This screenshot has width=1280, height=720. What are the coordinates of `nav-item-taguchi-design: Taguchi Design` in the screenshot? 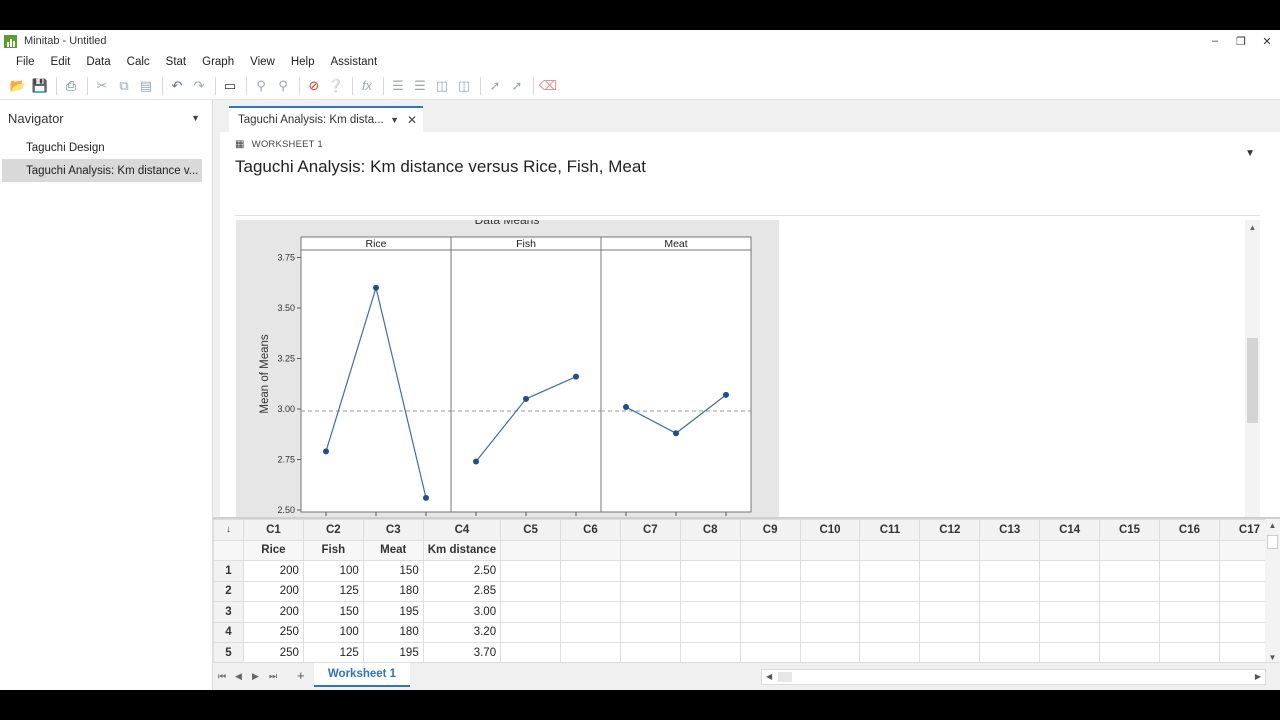 It's located at (65, 147).